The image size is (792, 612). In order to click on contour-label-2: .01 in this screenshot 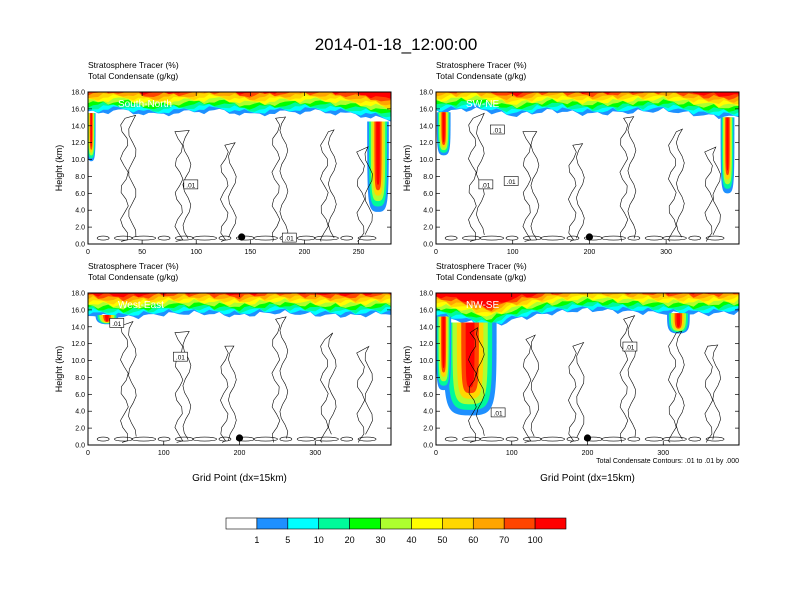, I will do `click(498, 412)`.